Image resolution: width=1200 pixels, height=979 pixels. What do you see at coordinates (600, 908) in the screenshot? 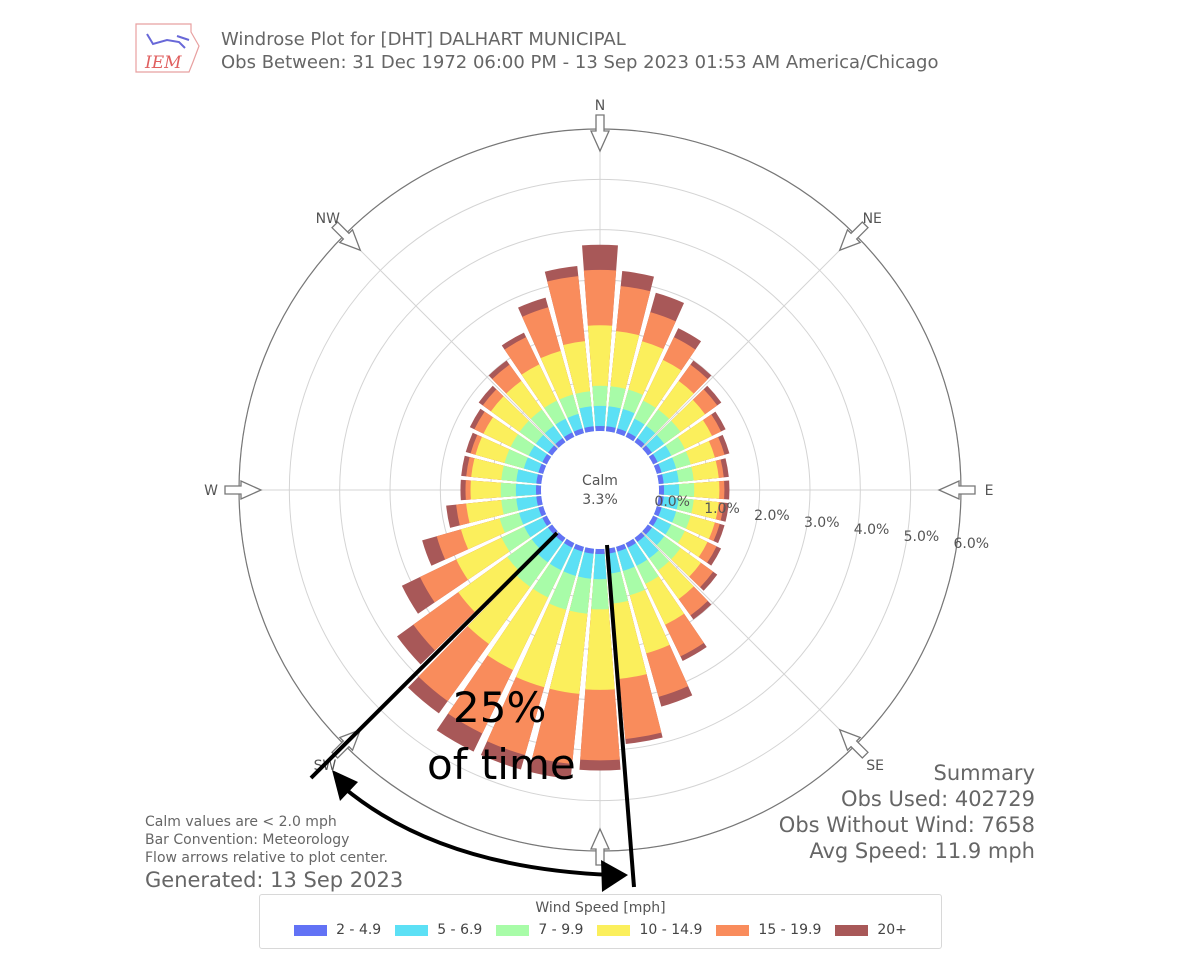
I see `legend-title: Wind Speed [mph]` at bounding box center [600, 908].